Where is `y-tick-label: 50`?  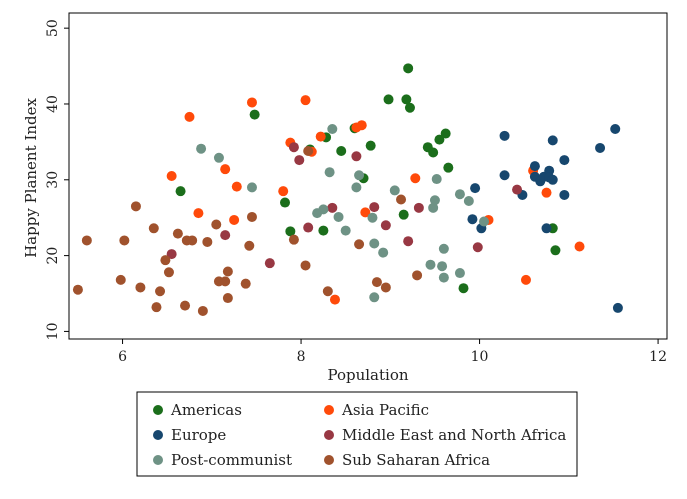 y-tick-label: 50 is located at coordinates (53, 28).